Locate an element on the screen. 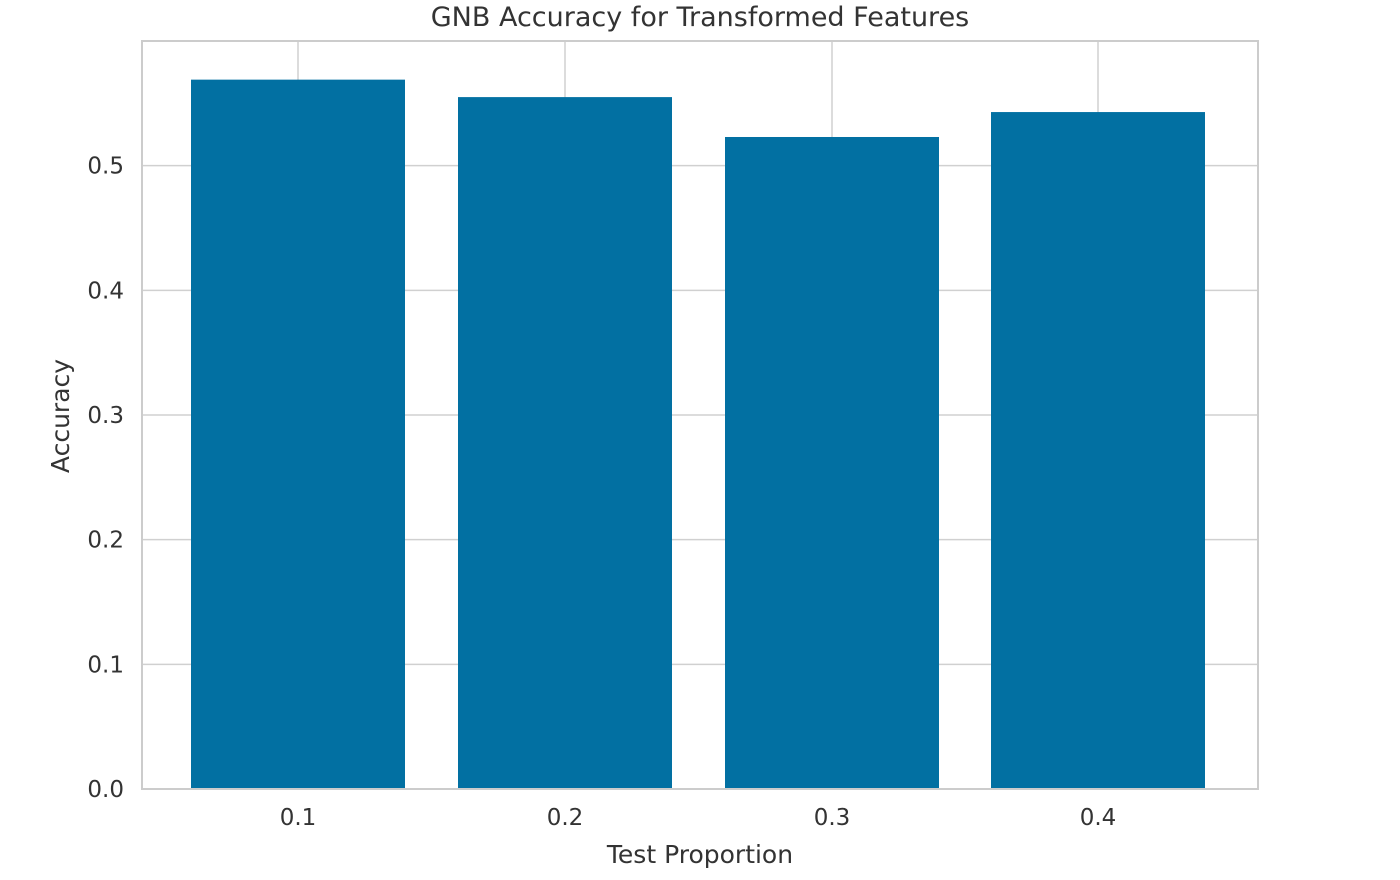 The width and height of the screenshot is (1400, 880). y-tick-label: 0.4 is located at coordinates (105, 291).